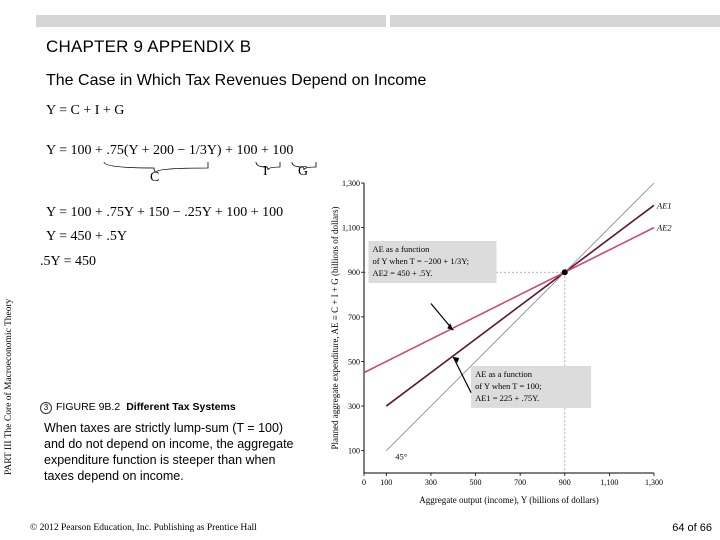 This screenshot has width=720, height=540. What do you see at coordinates (364, 482) in the screenshot?
I see `x-tick-label: 0` at bounding box center [364, 482].